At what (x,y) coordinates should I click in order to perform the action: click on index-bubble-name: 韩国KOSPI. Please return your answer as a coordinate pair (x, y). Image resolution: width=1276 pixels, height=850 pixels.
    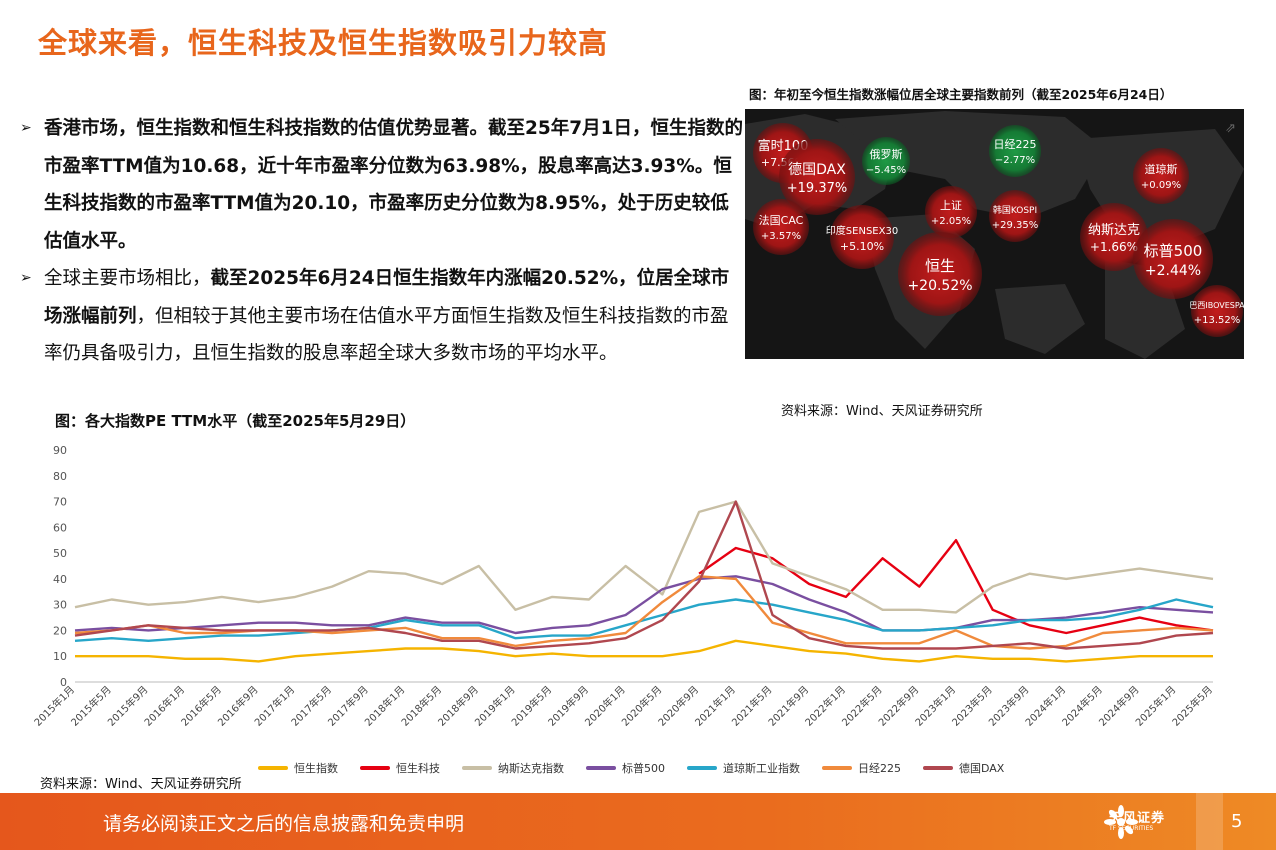
    Looking at the image, I should click on (1015, 210).